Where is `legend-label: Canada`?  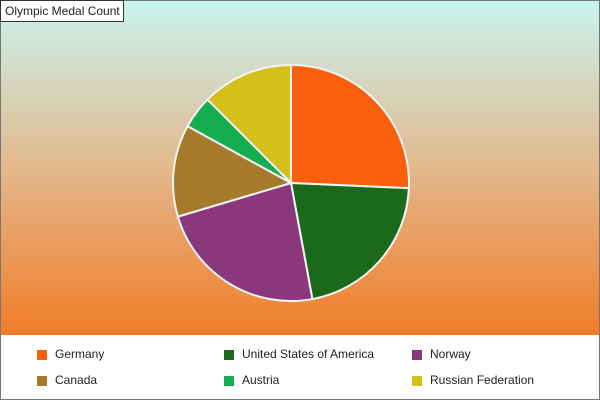
legend-label: Canada is located at coordinates (76, 380).